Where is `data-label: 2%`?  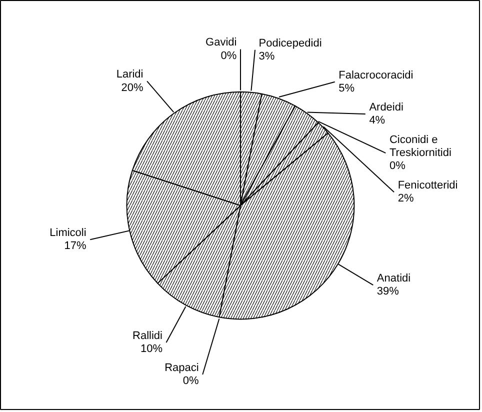
data-label: 2% is located at coordinates (406, 198).